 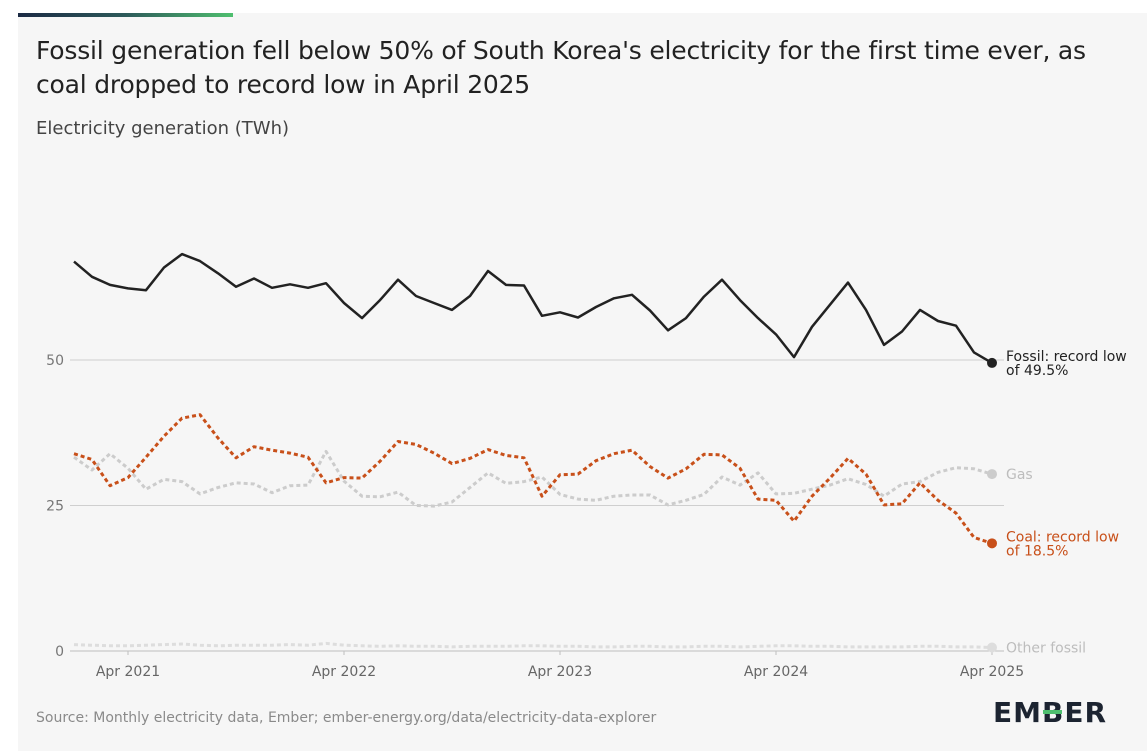 I want to click on y-axis-unit-label: Electricity generation (TWh), so click(x=162, y=128).